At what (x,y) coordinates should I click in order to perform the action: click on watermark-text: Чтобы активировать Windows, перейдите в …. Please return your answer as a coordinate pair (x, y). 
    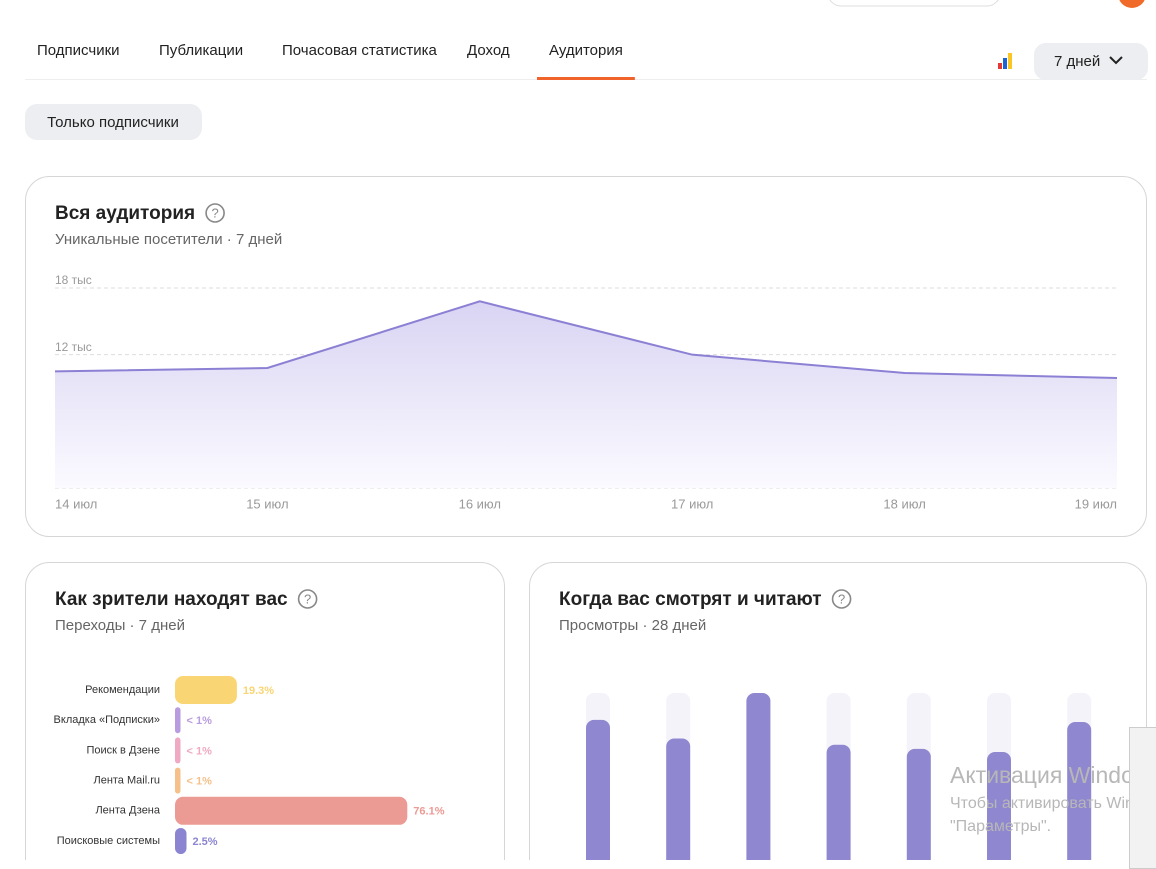
    Looking at the image, I should click on (1053, 803).